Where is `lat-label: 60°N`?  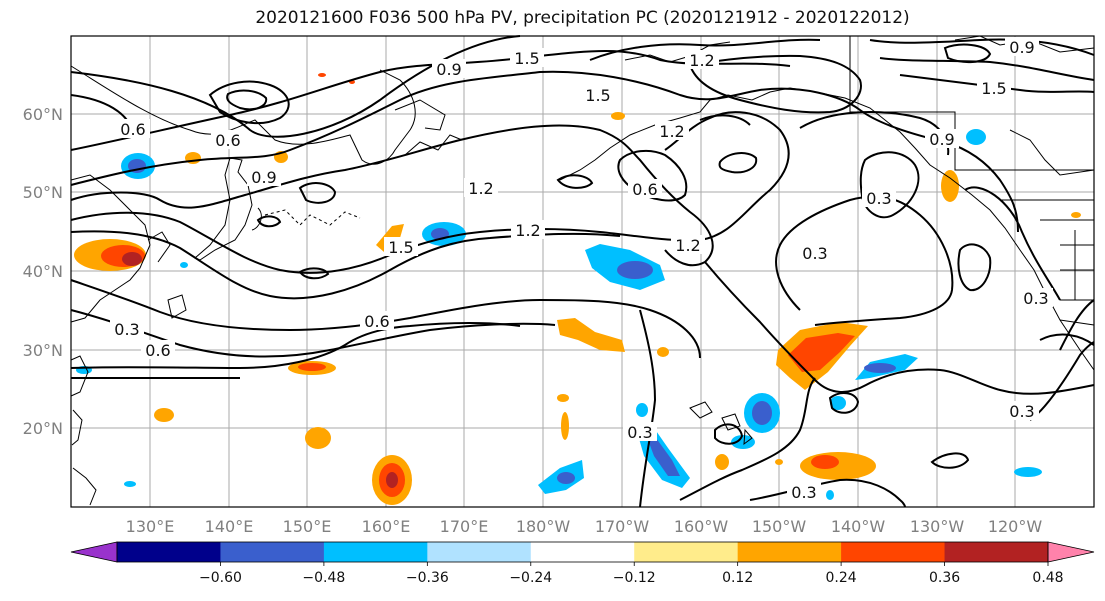 lat-label: 60°N is located at coordinates (43, 114).